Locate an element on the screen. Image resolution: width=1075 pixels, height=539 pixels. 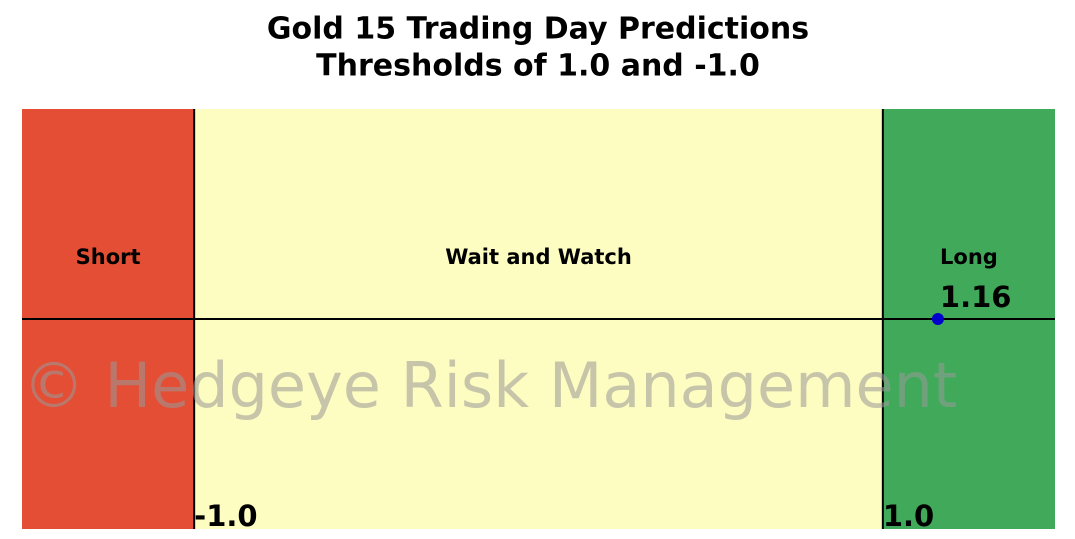
chart-subtitle: Thresholds of 1.0 and -1.0 is located at coordinates (538, 66).